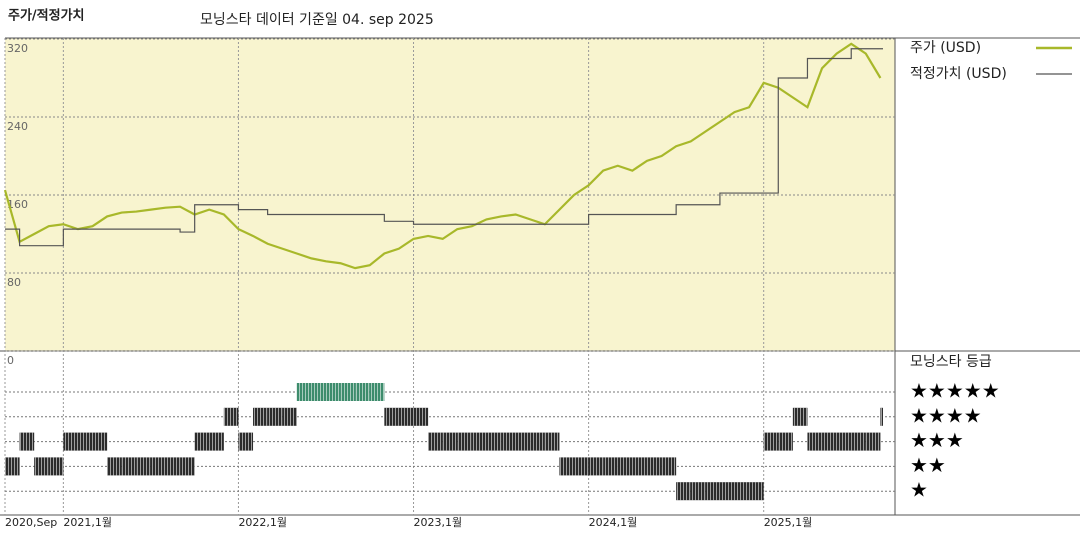 The height and width of the screenshot is (540, 1080). Describe the element at coordinates (928, 465) in the screenshot. I see `legend-label: ★★` at that location.